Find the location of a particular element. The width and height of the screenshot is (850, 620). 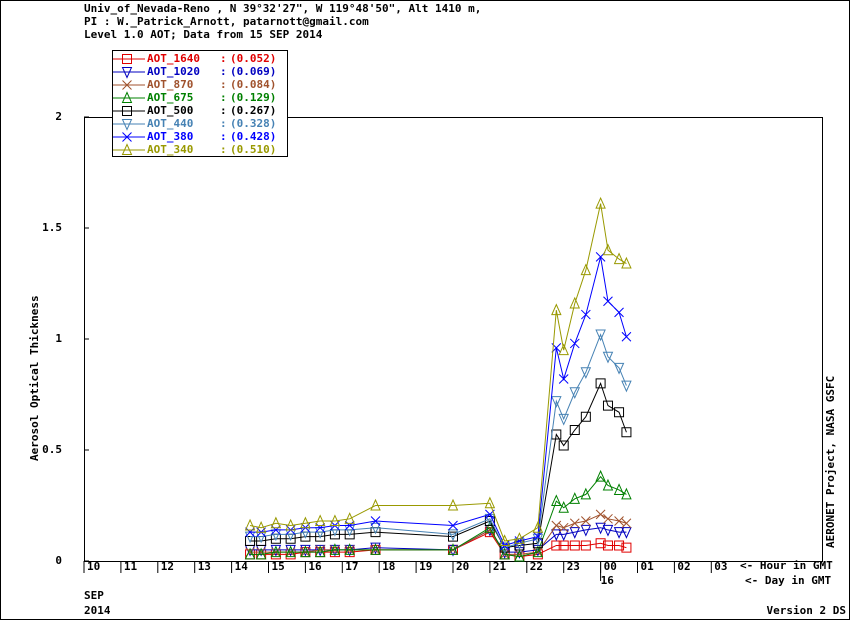

legend-entry: AOT_1640: (0.052) is located at coordinates (194, 58).